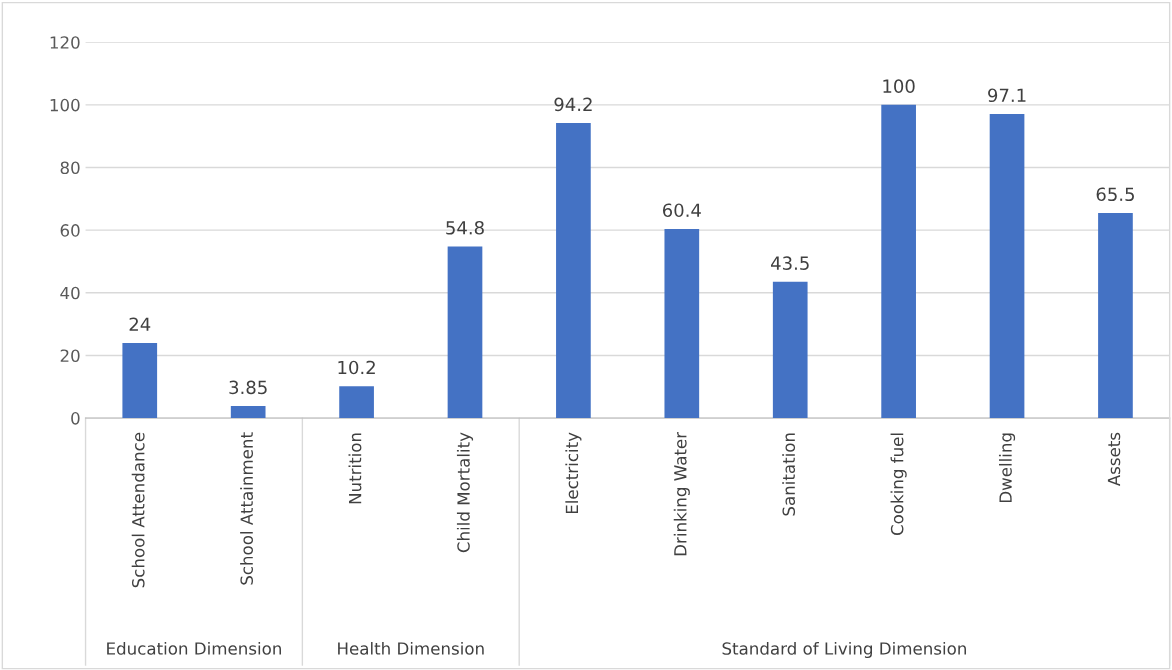 The image size is (1172, 670). What do you see at coordinates (1115, 194) in the screenshot?
I see `data-label: 65.5` at bounding box center [1115, 194].